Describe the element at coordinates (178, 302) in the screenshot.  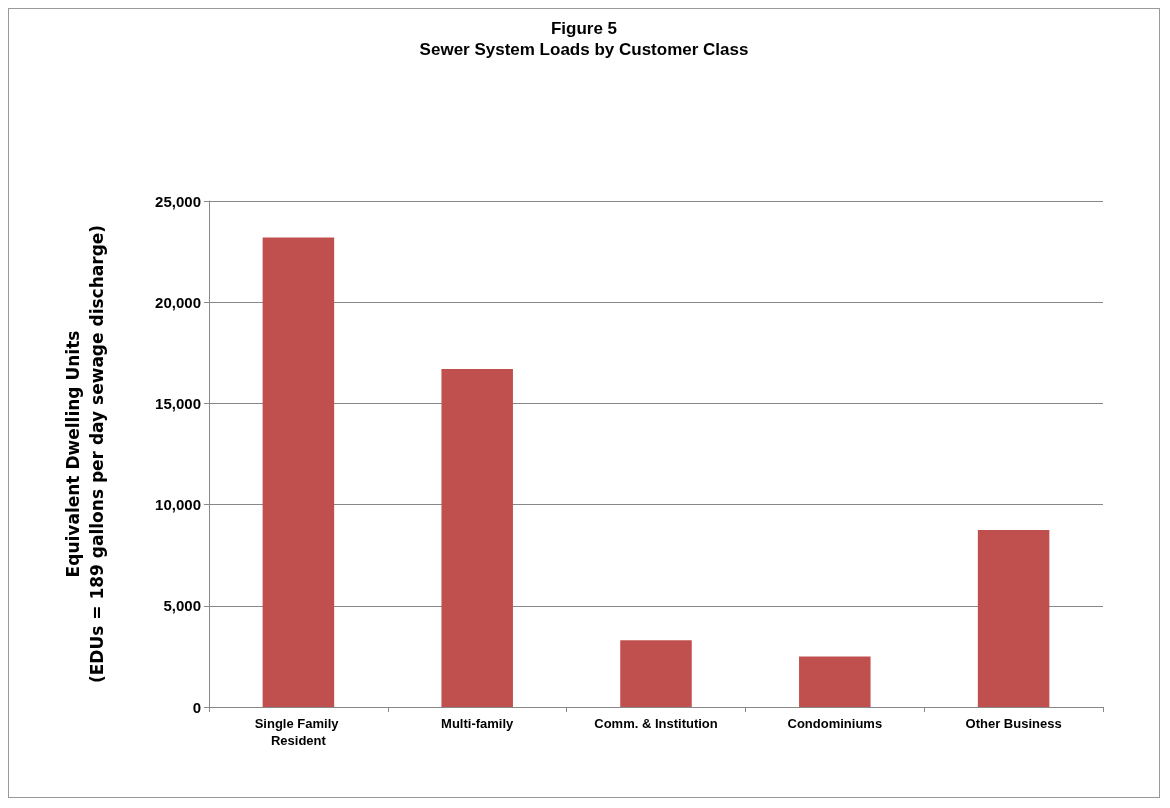
I see `y-tick-label: 20,000` at that location.